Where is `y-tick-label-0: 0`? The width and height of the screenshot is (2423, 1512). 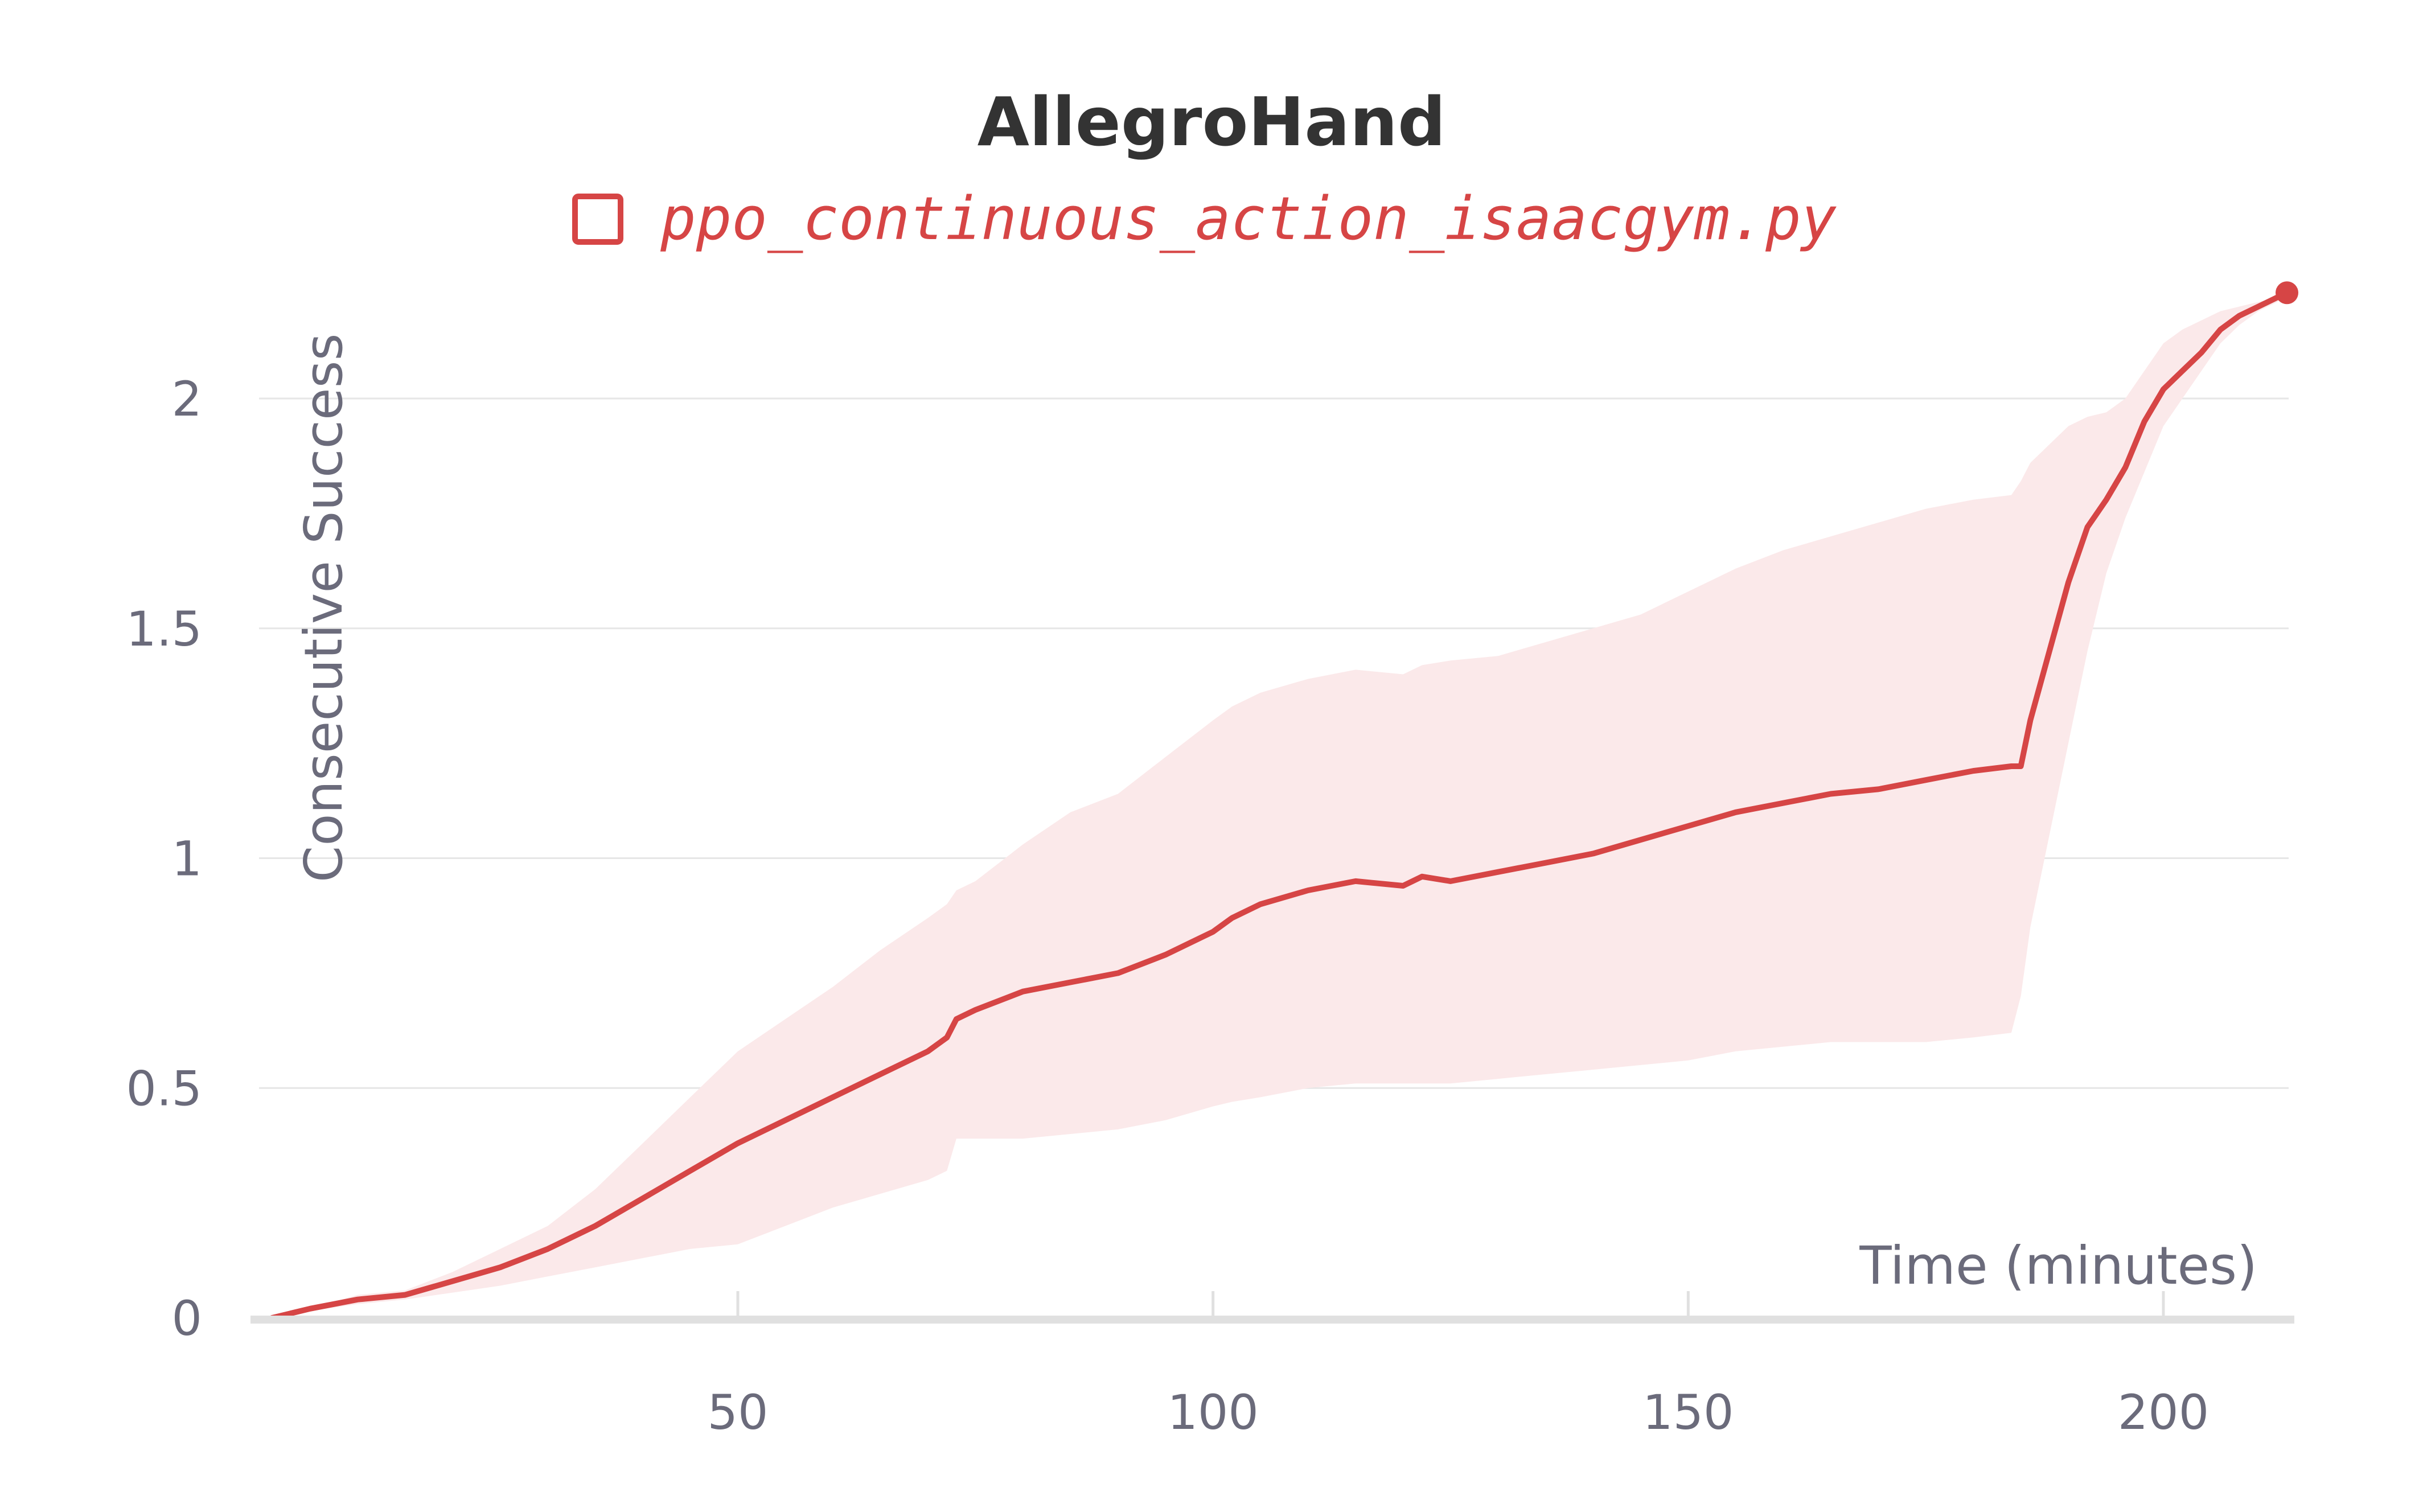 y-tick-label-0: 0 is located at coordinates (187, 1318).